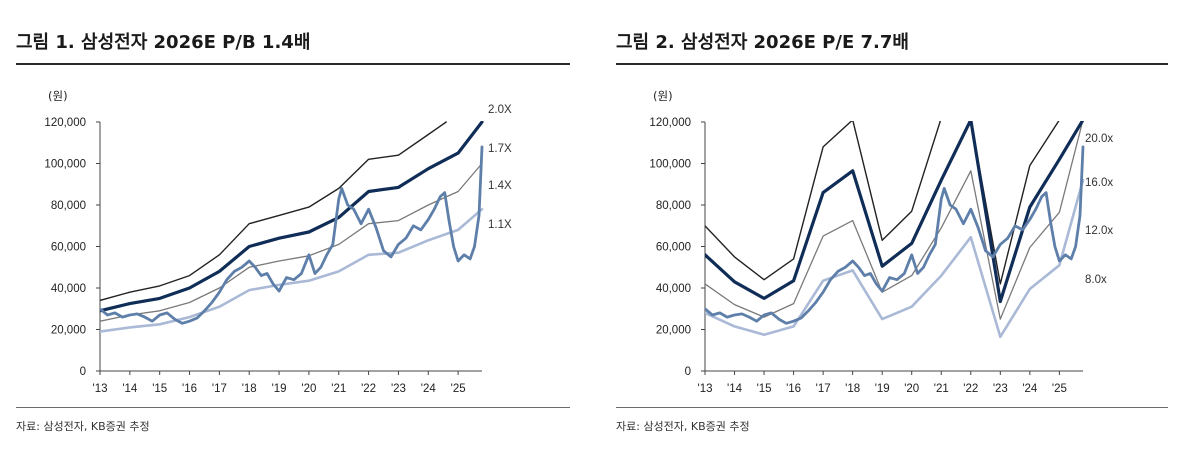 This screenshot has height=453, width=1199. I want to click on series-group, so click(292, 227).